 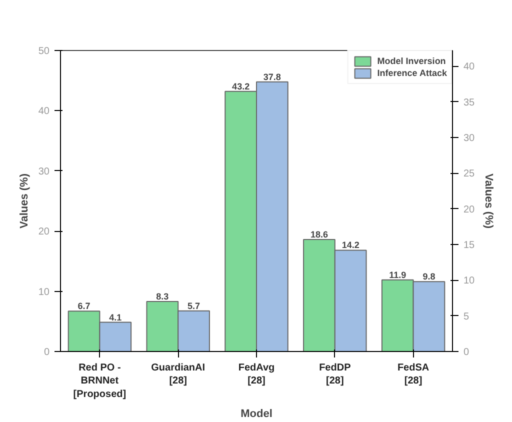 I want to click on y2-tick-label: 30, so click(x=470, y=138).